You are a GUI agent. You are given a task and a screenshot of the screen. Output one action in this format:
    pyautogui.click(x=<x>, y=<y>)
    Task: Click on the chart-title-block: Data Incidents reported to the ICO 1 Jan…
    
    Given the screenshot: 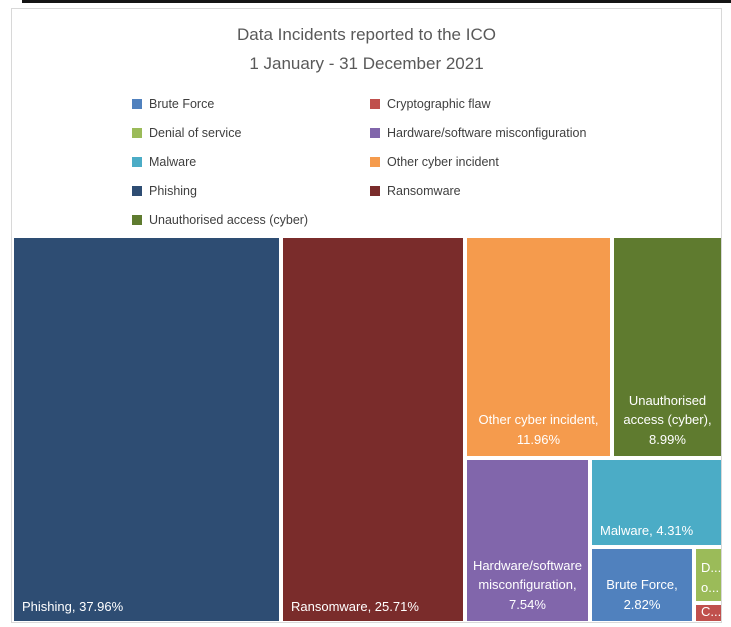 What is the action you would take?
    pyautogui.click(x=366, y=49)
    